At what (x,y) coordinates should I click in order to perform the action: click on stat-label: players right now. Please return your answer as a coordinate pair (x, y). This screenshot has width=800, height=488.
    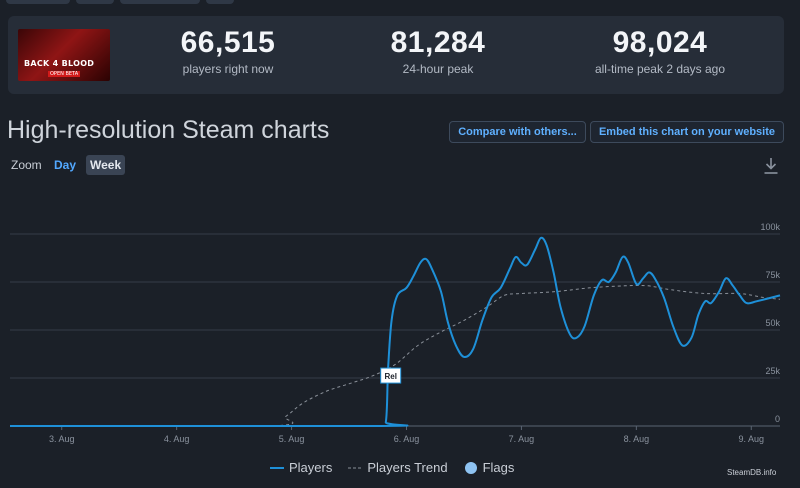
    Looking at the image, I should click on (228, 69).